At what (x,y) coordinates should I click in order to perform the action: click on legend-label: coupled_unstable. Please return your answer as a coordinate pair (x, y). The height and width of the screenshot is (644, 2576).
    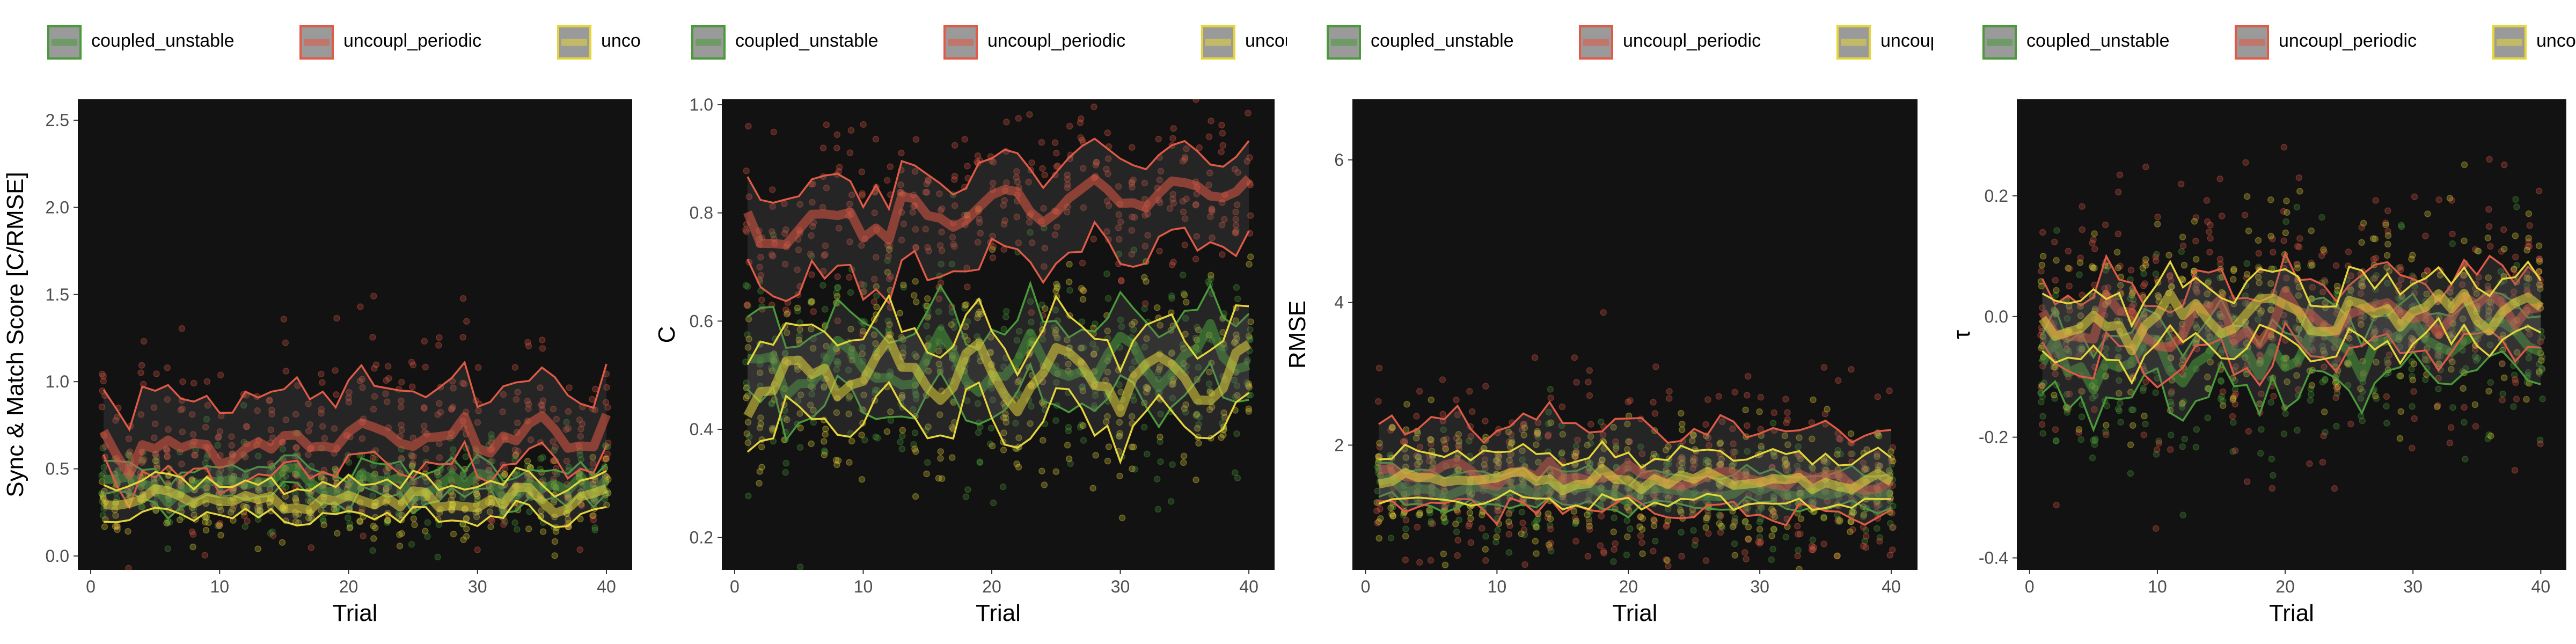
    Looking at the image, I should click on (2098, 41).